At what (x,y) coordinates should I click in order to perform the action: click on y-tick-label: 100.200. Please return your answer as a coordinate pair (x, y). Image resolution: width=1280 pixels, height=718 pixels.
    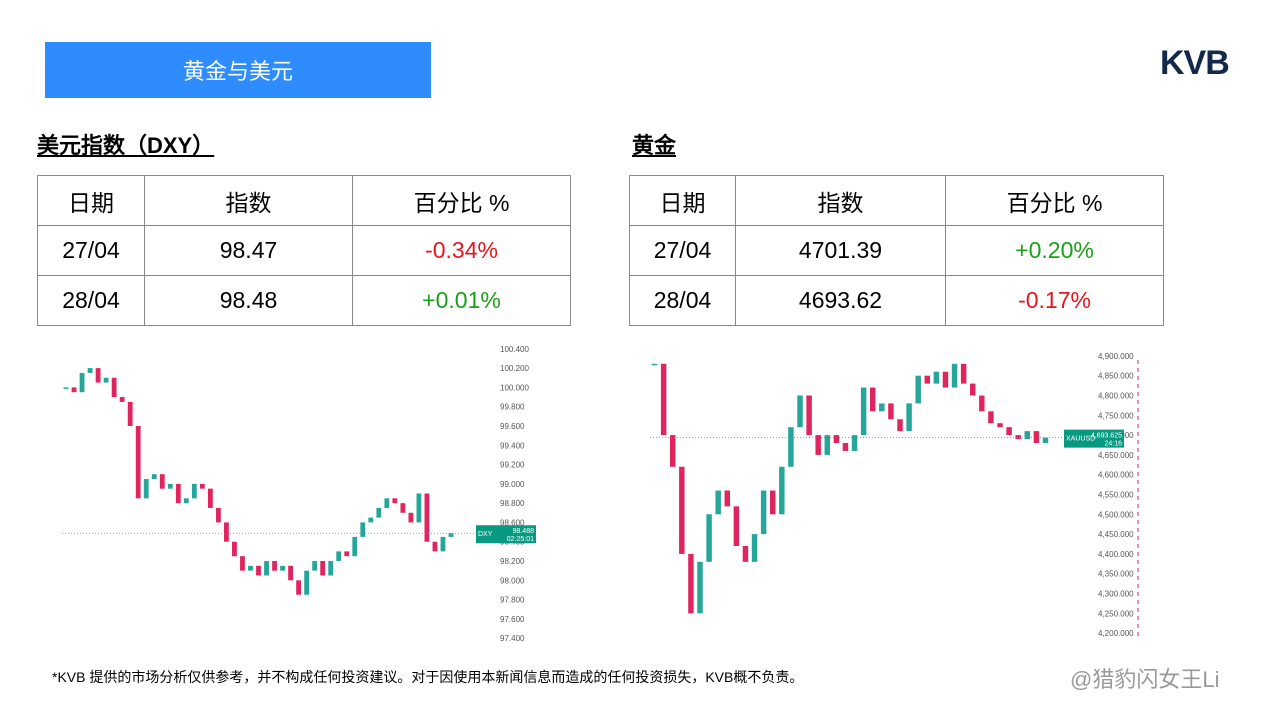
    Looking at the image, I should click on (514, 368).